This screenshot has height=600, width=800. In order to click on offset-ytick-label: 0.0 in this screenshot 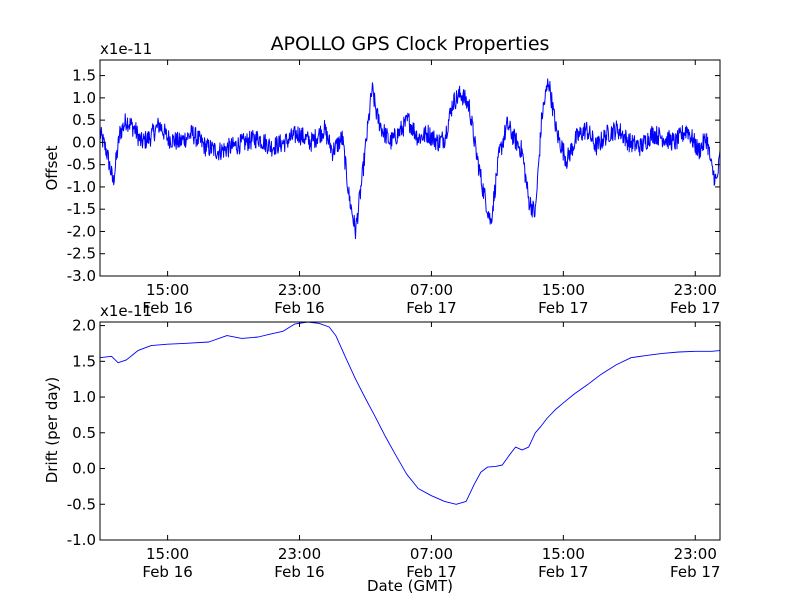, I will do `click(84, 142)`.